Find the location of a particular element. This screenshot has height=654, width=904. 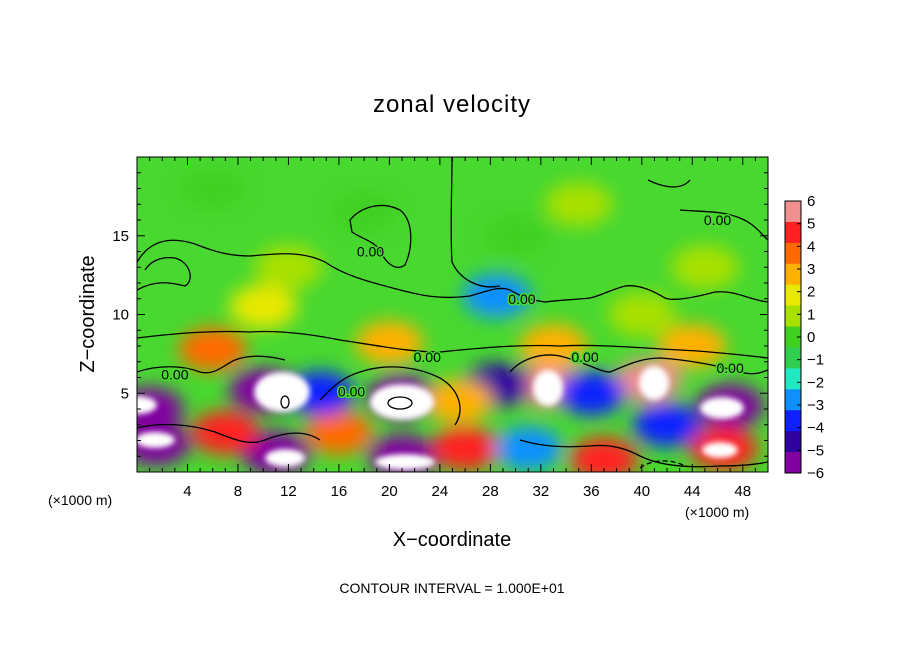

colorbar-label: −3 is located at coordinates (815, 405).